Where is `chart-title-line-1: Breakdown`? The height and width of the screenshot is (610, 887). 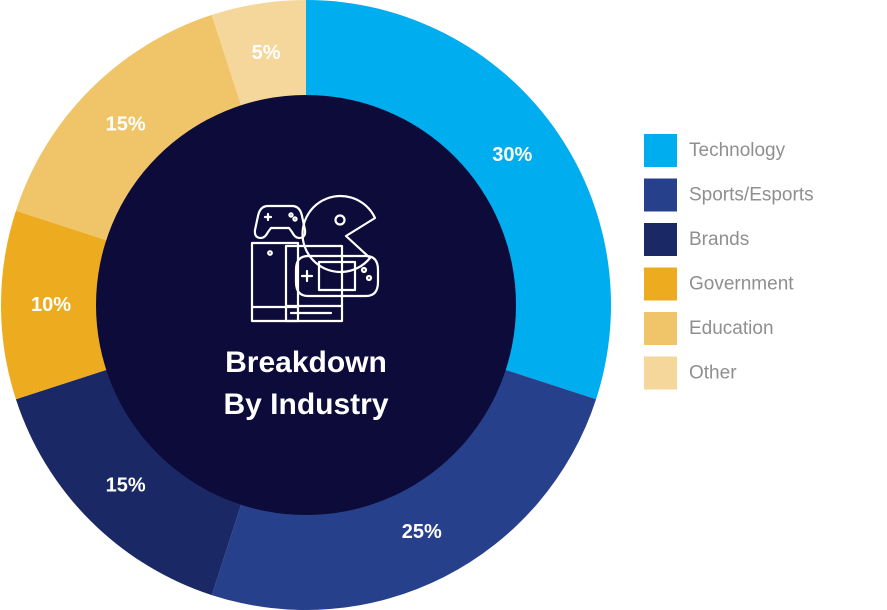 chart-title-line-1: Breakdown is located at coordinates (306, 362).